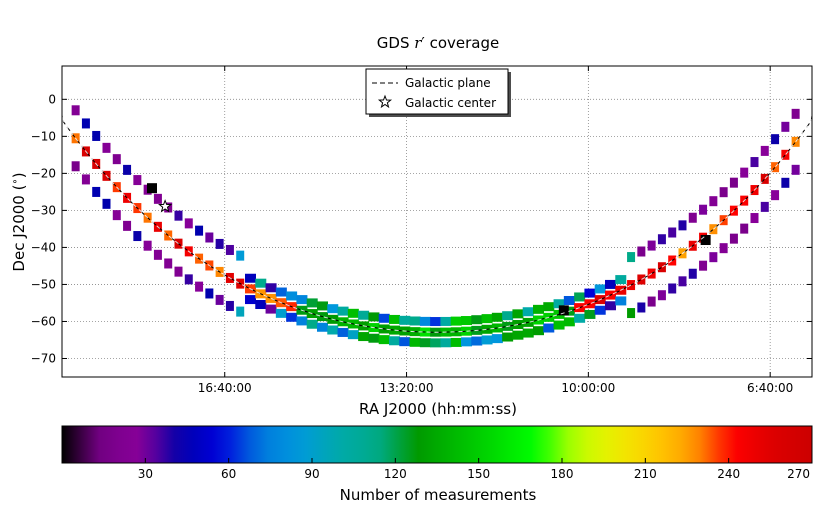 This screenshot has height=520, width=830. Describe the element at coordinates (407, 388) in the screenshot. I see `x-tick-label: 13:20:00` at that location.